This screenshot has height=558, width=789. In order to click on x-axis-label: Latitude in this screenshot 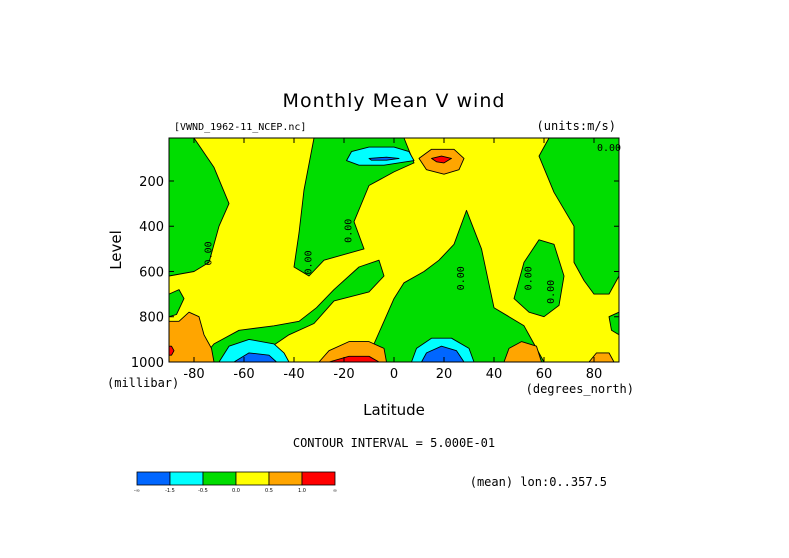, I will do `click(394, 410)`.